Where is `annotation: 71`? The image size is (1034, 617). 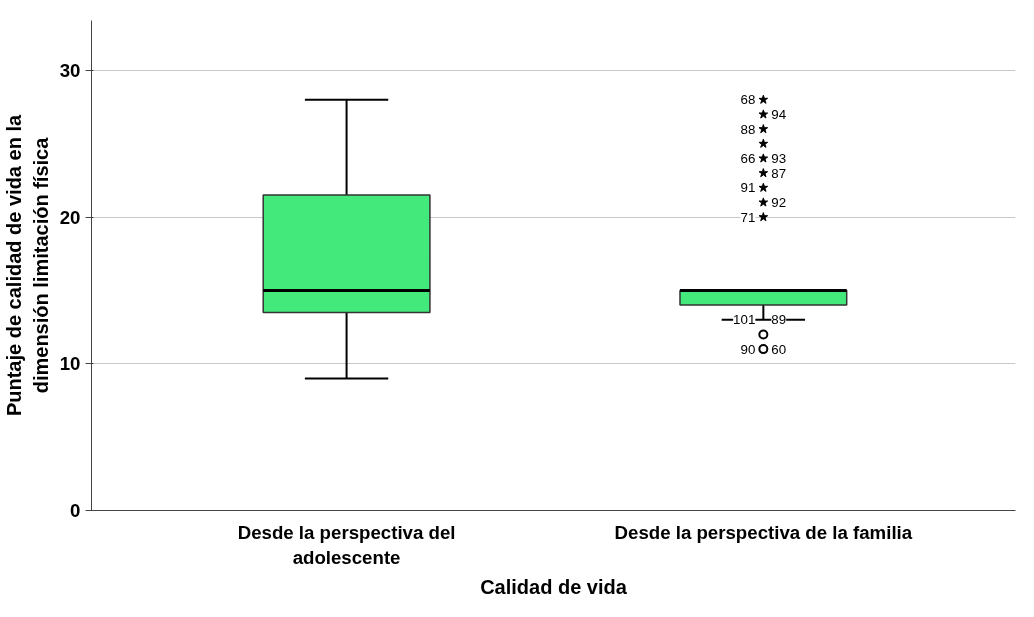
annotation: 71 is located at coordinates (748, 217).